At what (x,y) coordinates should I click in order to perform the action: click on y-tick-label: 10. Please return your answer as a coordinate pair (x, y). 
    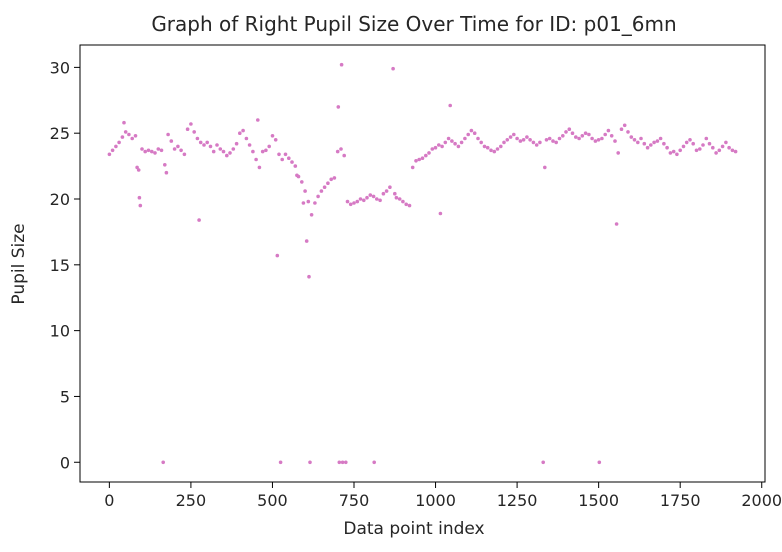
    Looking at the image, I should click on (60, 331).